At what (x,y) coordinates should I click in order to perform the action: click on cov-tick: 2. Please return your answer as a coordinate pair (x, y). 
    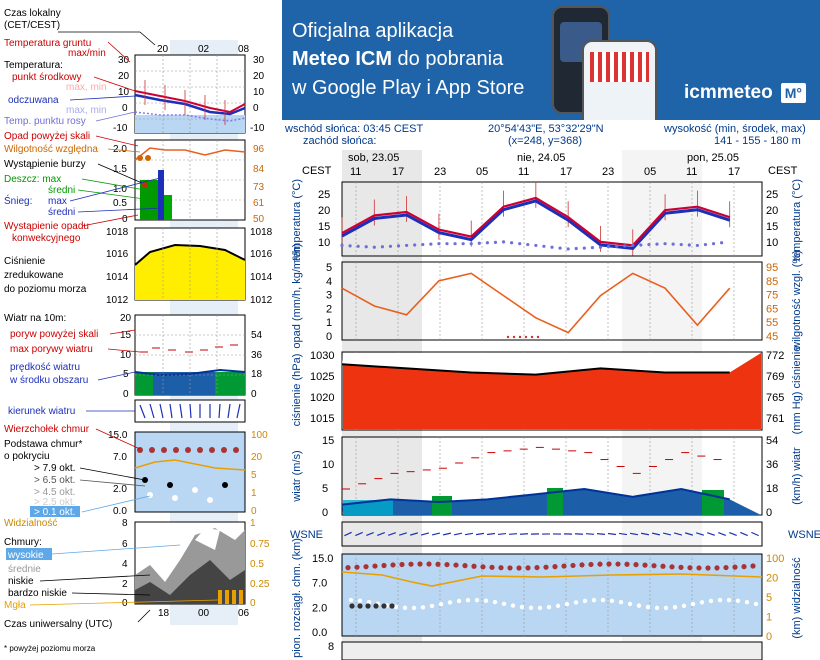
    Looking at the image, I should click on (125, 584).